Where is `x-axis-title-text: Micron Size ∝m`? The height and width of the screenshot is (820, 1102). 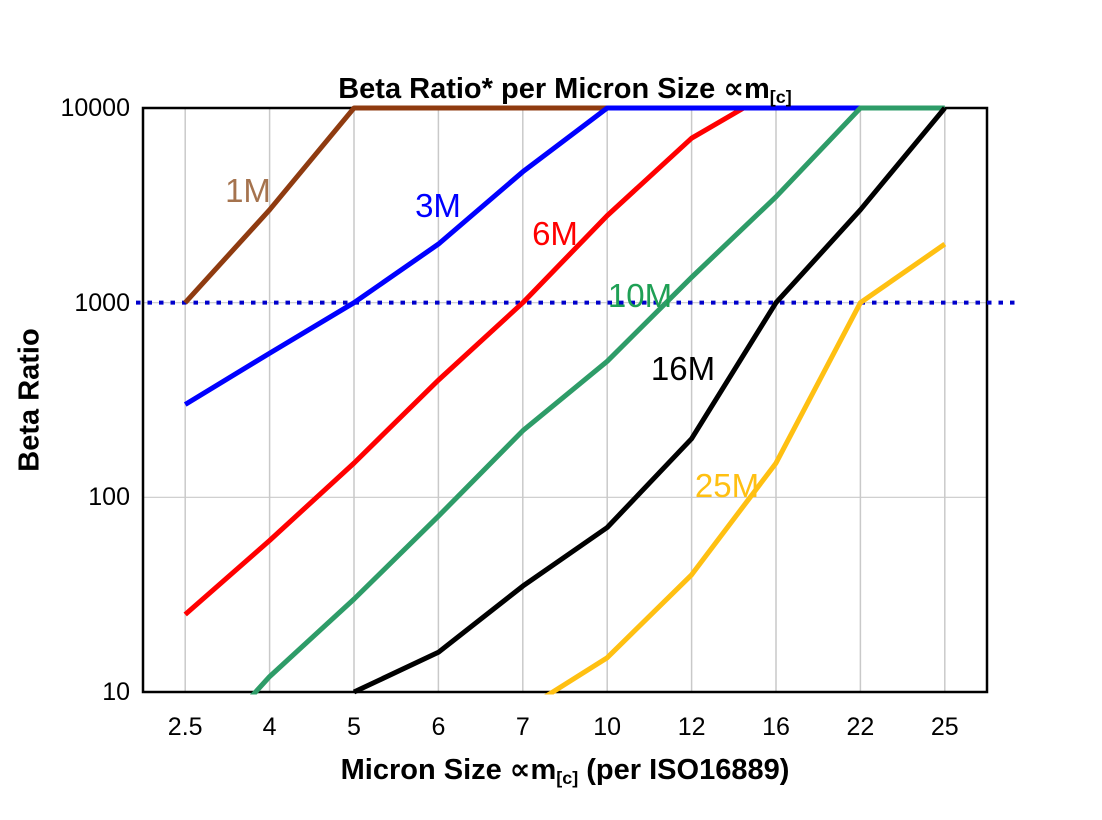 x-axis-title-text: Micron Size ∝m is located at coordinates (448, 770).